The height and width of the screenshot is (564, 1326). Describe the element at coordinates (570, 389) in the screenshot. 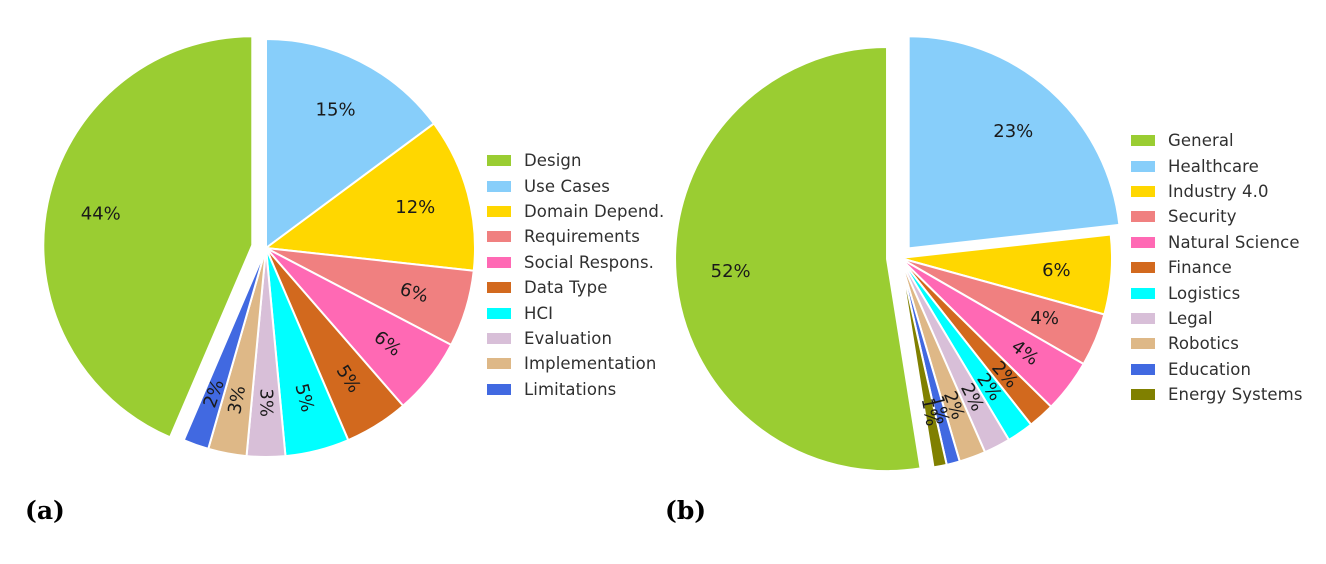

I see `legend-item-label: Limitations` at that location.